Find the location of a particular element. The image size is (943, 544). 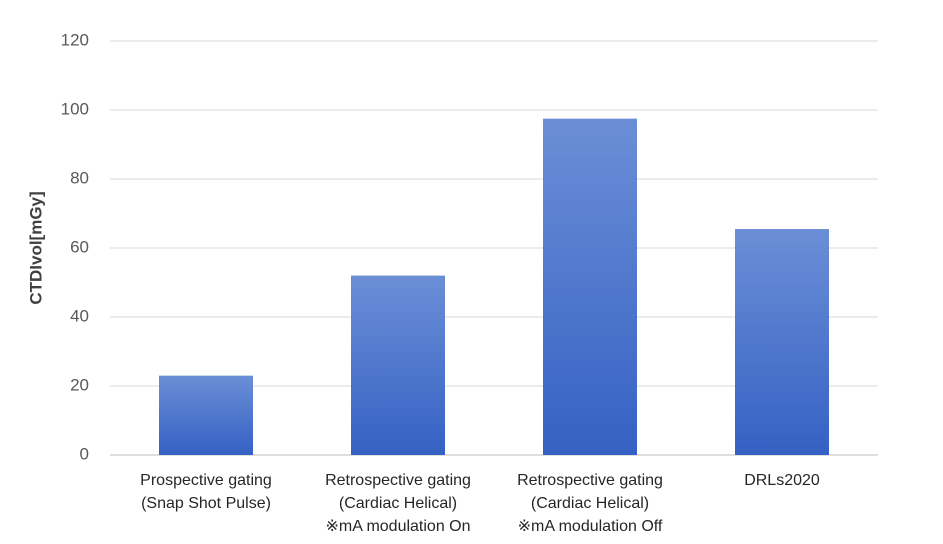

x-category-label-line: DRLs2020 is located at coordinates (782, 480).